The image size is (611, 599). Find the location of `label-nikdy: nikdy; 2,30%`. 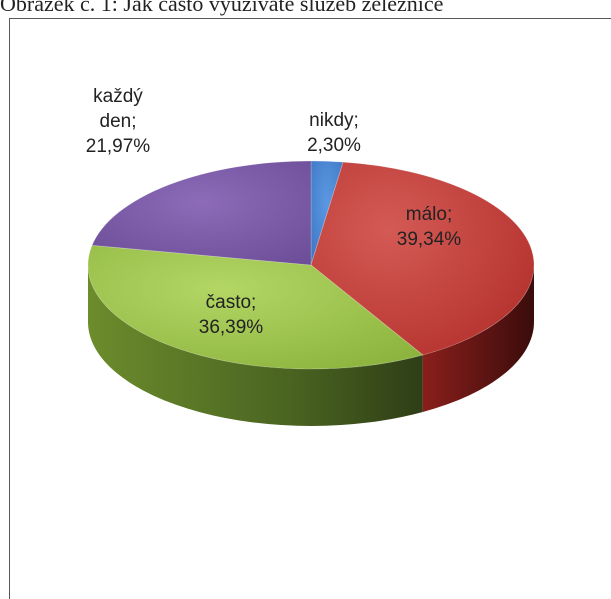

label-nikdy: nikdy; 2,30% is located at coordinates (334, 133).